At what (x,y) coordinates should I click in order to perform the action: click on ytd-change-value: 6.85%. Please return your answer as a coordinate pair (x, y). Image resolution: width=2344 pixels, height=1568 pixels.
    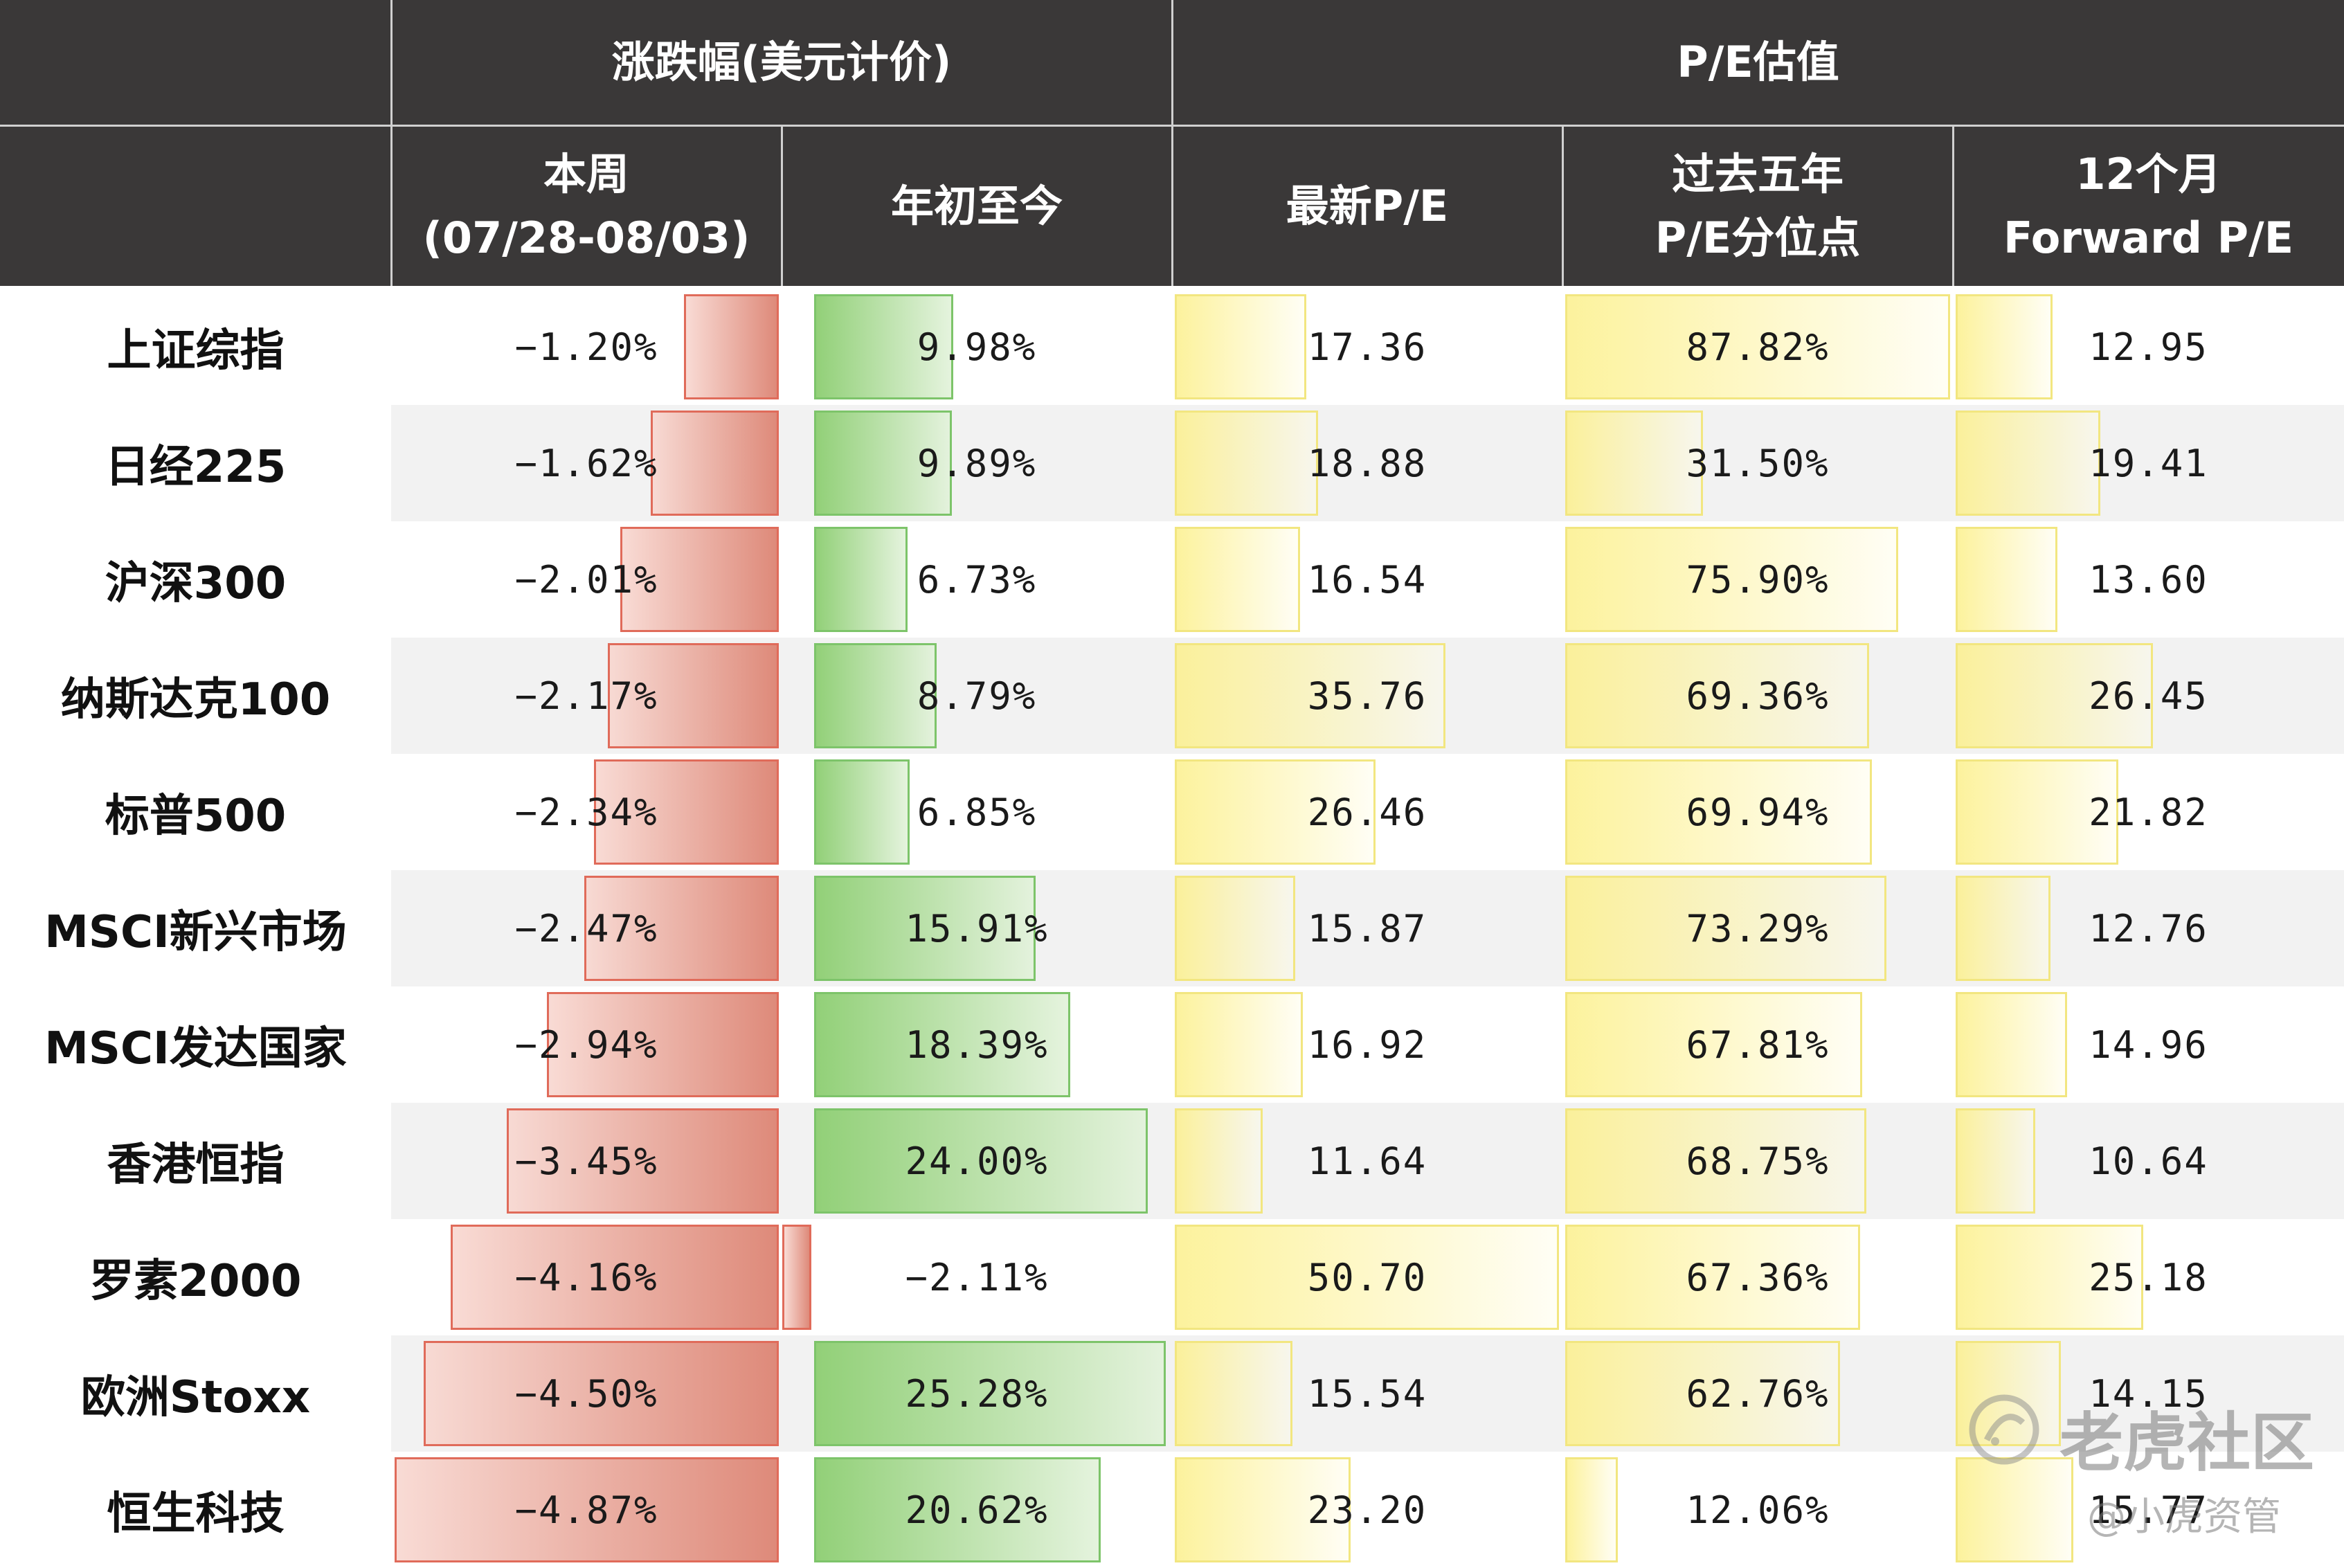
    Looking at the image, I should click on (977, 812).